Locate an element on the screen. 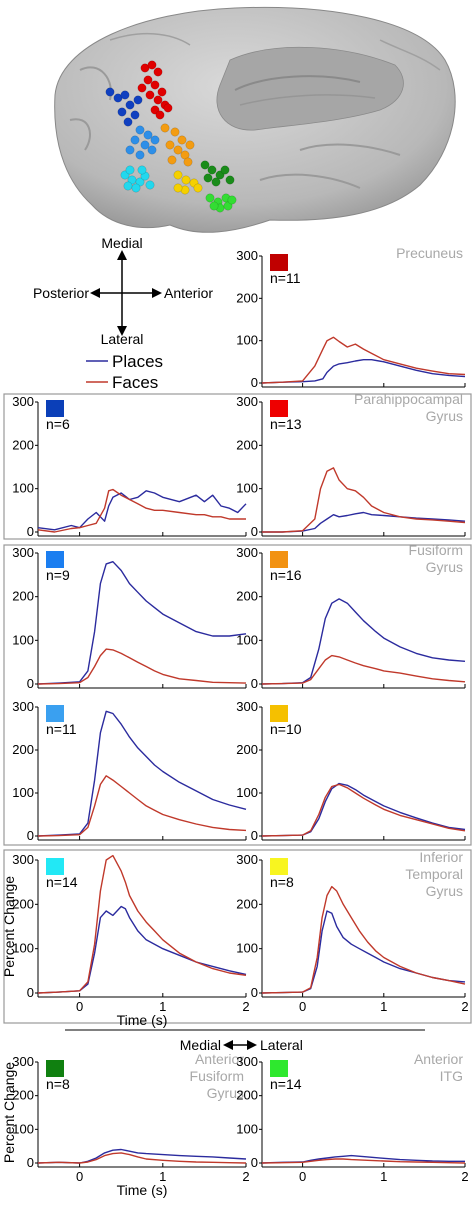 This screenshot has width=474, height=1227. orient-posterior: Posterior is located at coordinates (61, 293).